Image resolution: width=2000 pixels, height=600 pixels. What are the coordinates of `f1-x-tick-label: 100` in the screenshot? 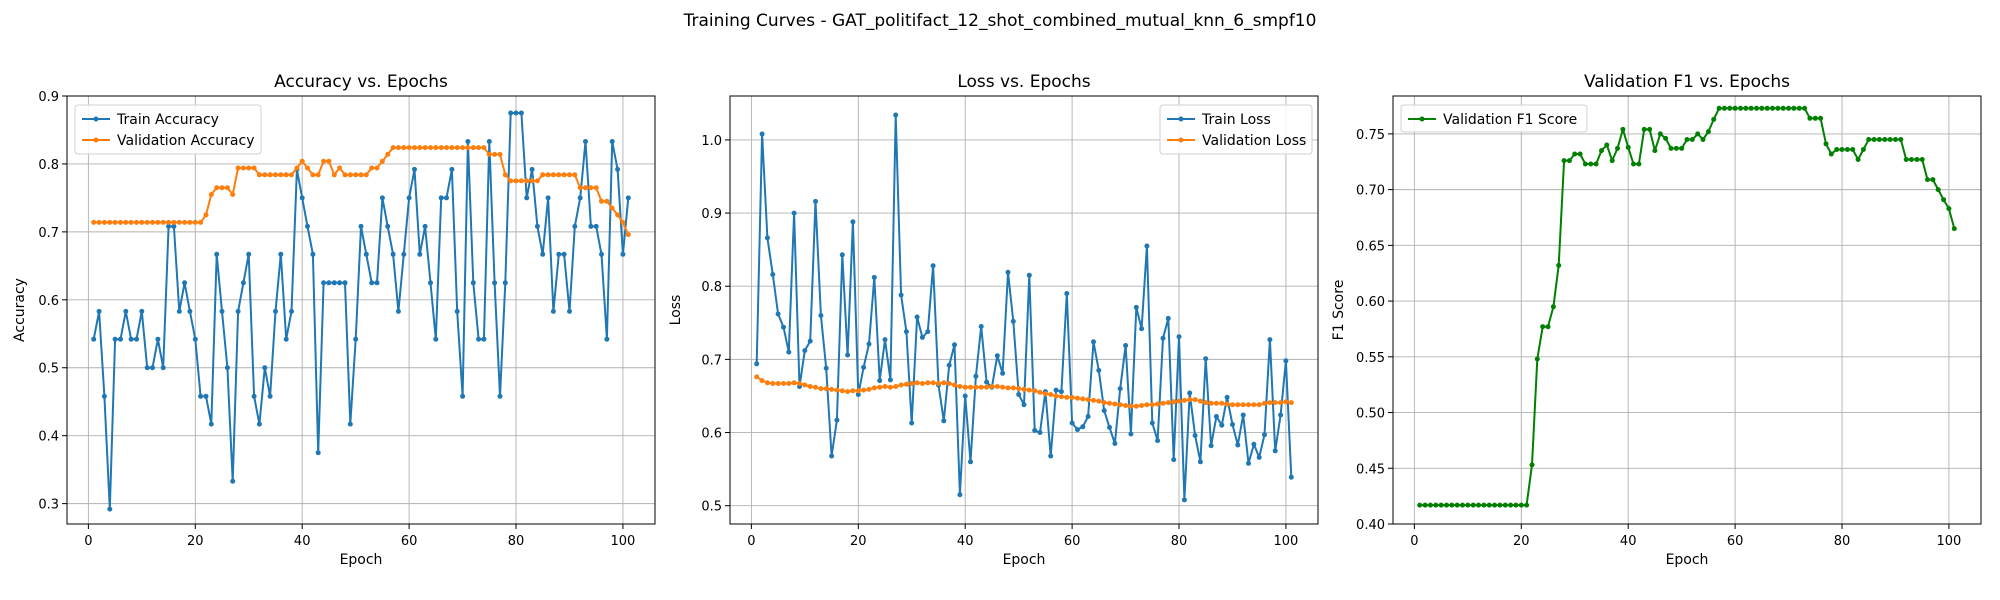 It's located at (1949, 541).